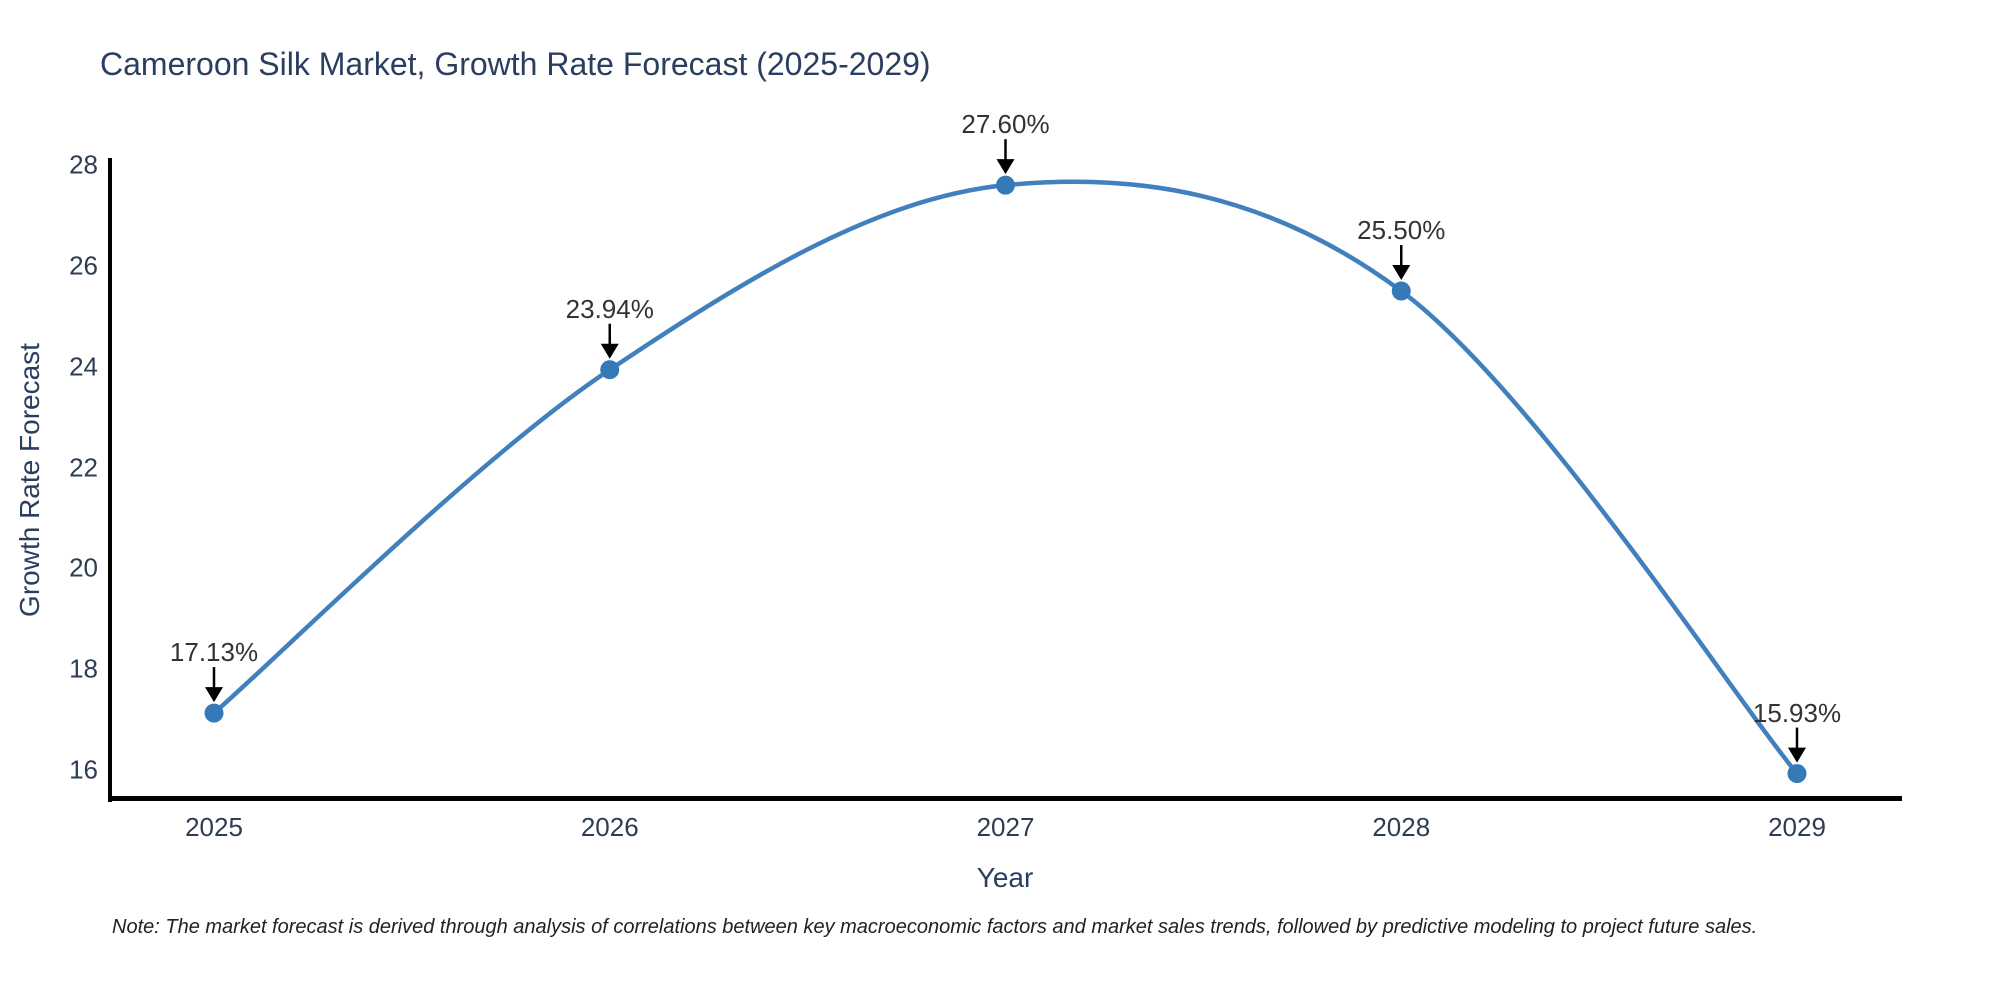 The height and width of the screenshot is (1000, 2000). What do you see at coordinates (1005, 877) in the screenshot?
I see `x-axis-title: Year` at bounding box center [1005, 877].